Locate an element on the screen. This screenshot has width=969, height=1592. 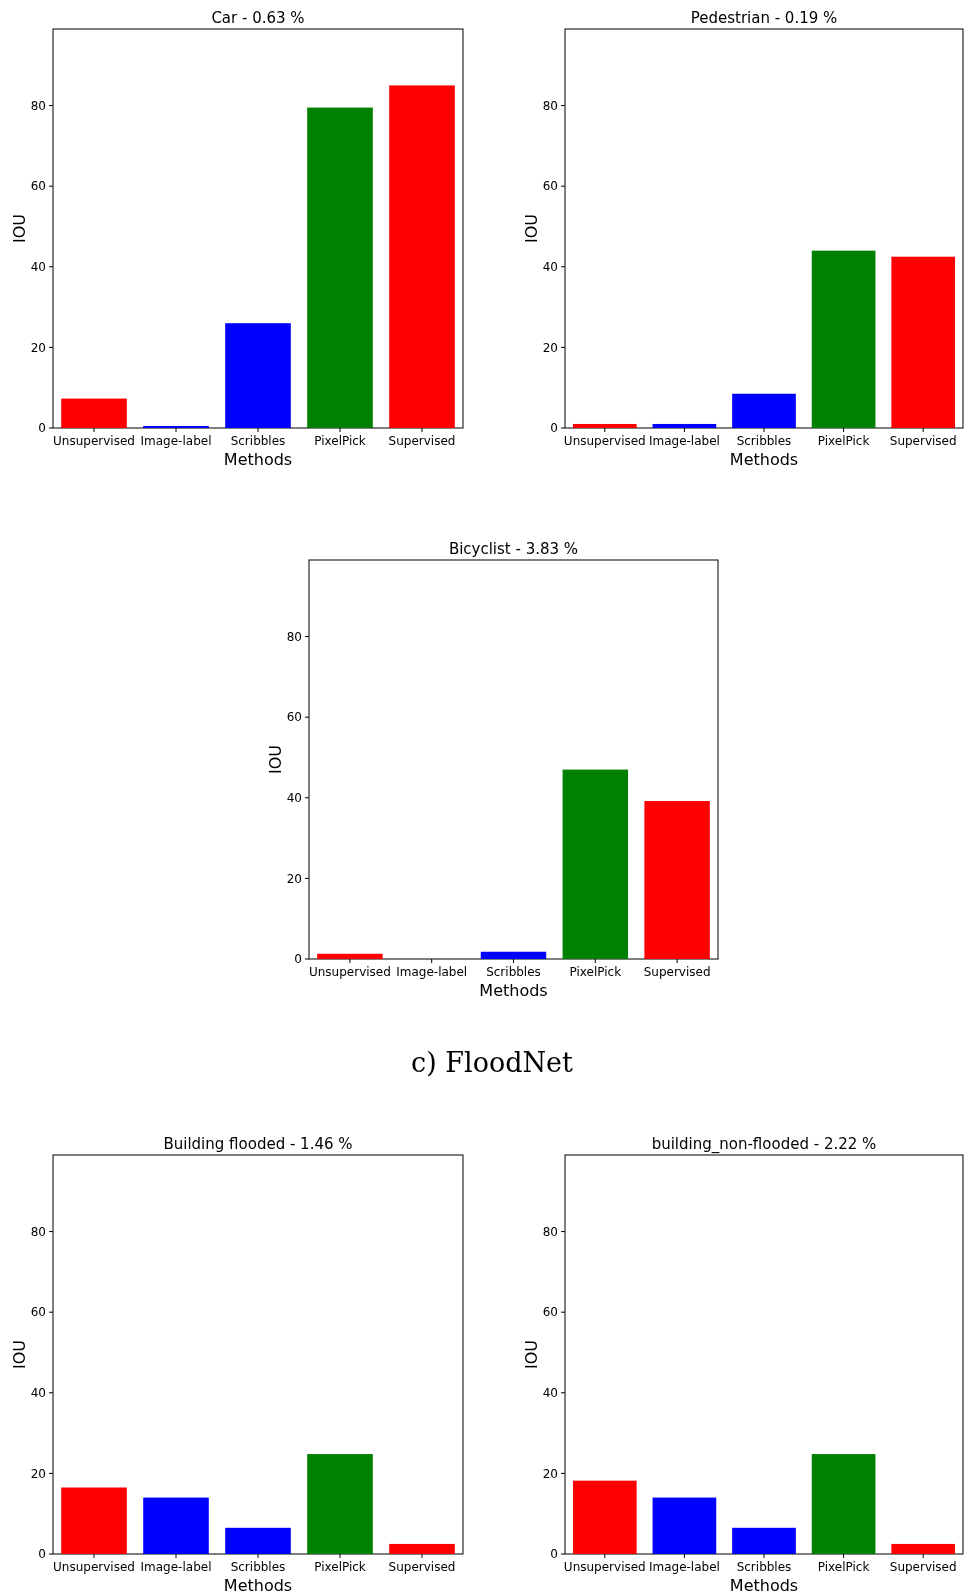
chart-title: building_non-flooded - 2.22 % is located at coordinates (764, 1144).